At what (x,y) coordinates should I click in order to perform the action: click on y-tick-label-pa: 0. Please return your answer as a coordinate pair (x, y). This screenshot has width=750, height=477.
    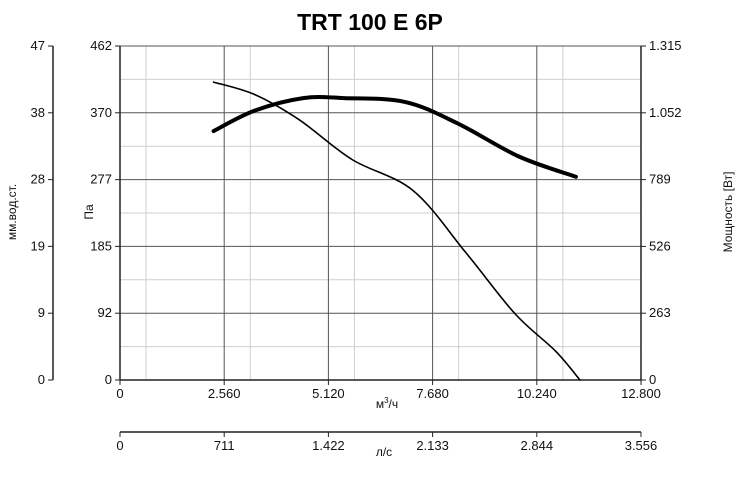
    Looking at the image, I should click on (108, 379).